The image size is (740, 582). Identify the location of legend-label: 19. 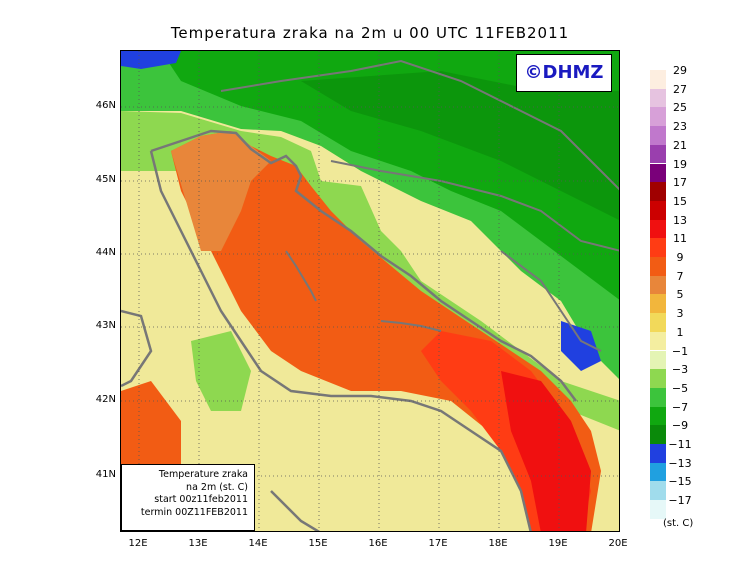
(680, 164).